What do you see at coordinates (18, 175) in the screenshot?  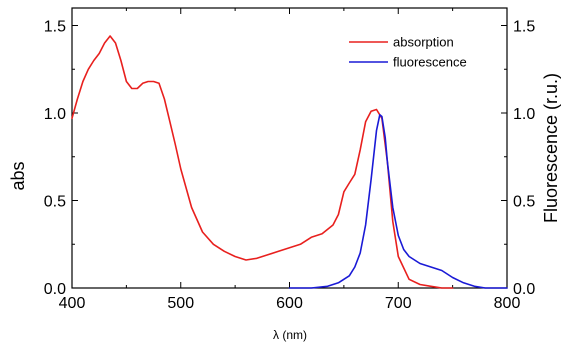 I see `y-axis-title-left: abs` at bounding box center [18, 175].